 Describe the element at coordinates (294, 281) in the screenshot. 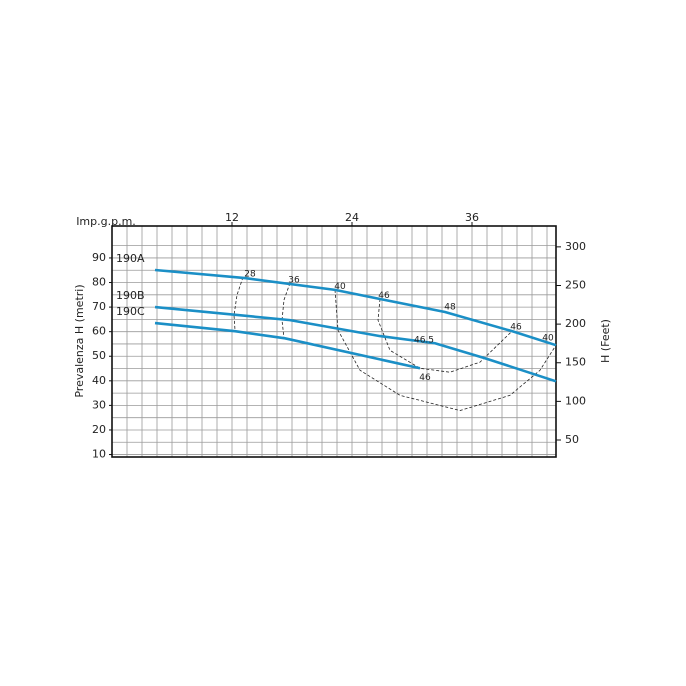

I see `efficiency-label: 36` at that location.